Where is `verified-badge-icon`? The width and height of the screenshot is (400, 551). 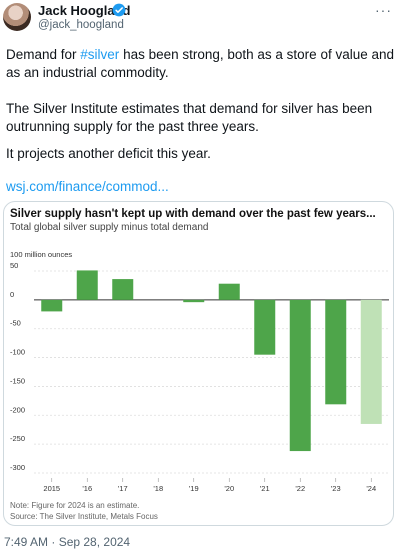
verified-badge-icon is located at coordinates (119, 10).